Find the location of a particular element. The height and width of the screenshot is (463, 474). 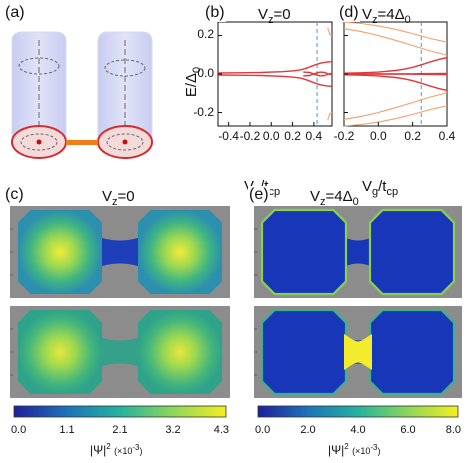

colorbar-c is located at coordinates (120, 411).